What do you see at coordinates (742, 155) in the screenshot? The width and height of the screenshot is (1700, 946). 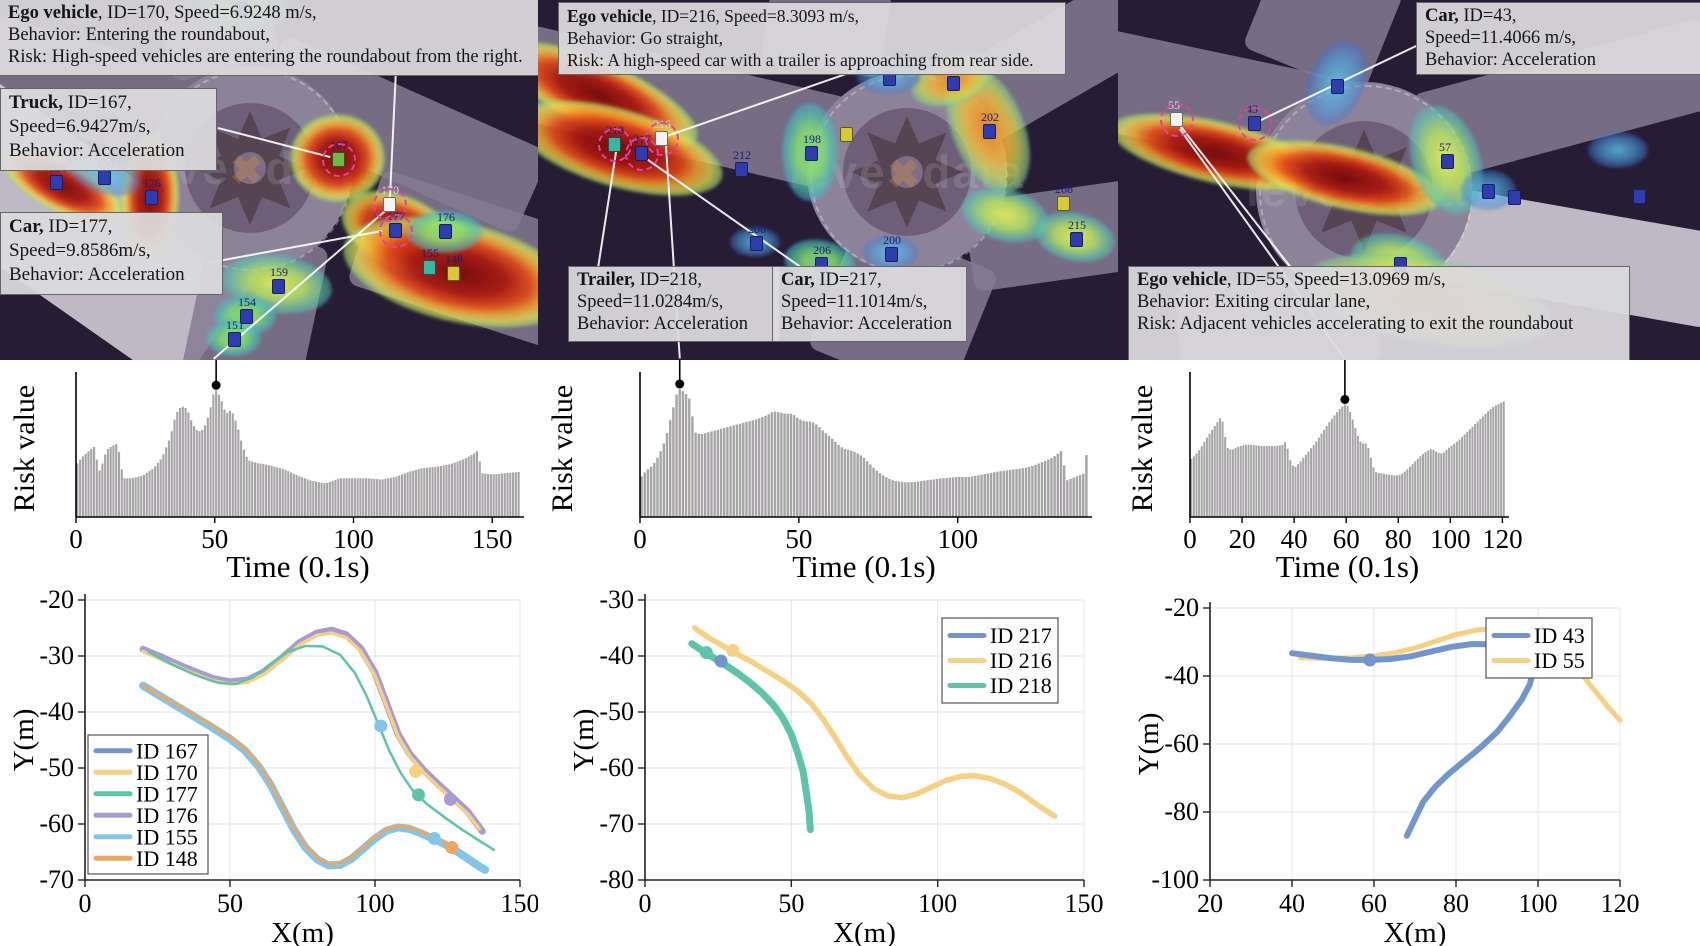 I see `vehicle-id-label: 212` at bounding box center [742, 155].